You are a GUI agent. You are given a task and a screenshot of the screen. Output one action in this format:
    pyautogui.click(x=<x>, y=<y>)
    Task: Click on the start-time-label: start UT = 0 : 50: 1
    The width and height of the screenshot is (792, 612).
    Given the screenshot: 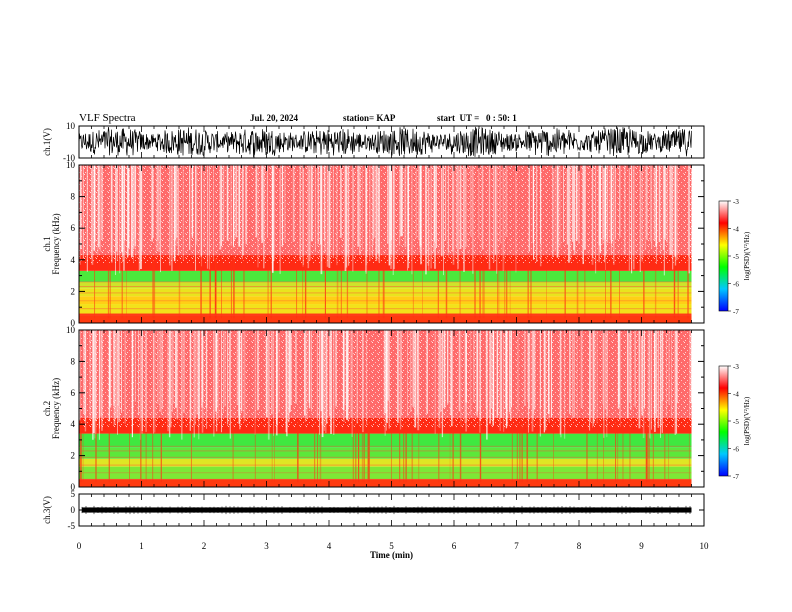 What is the action you would take?
    pyautogui.click(x=477, y=118)
    